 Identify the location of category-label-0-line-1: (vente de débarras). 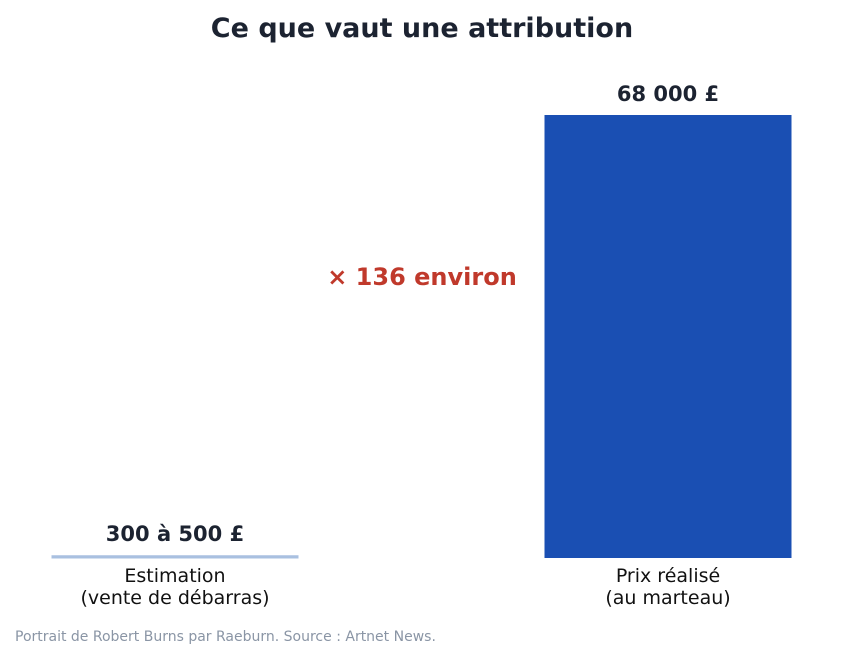
(174, 598).